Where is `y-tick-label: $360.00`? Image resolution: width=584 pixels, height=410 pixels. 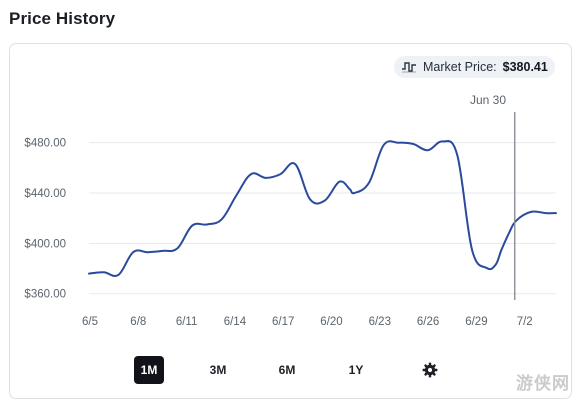 y-tick-label: $360.00 is located at coordinates (45, 295).